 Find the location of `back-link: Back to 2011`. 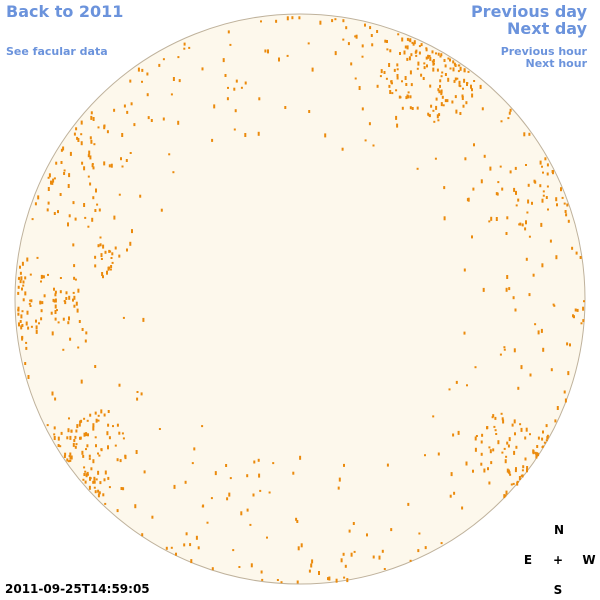

back-link: Back to 2011 is located at coordinates (65, 11).